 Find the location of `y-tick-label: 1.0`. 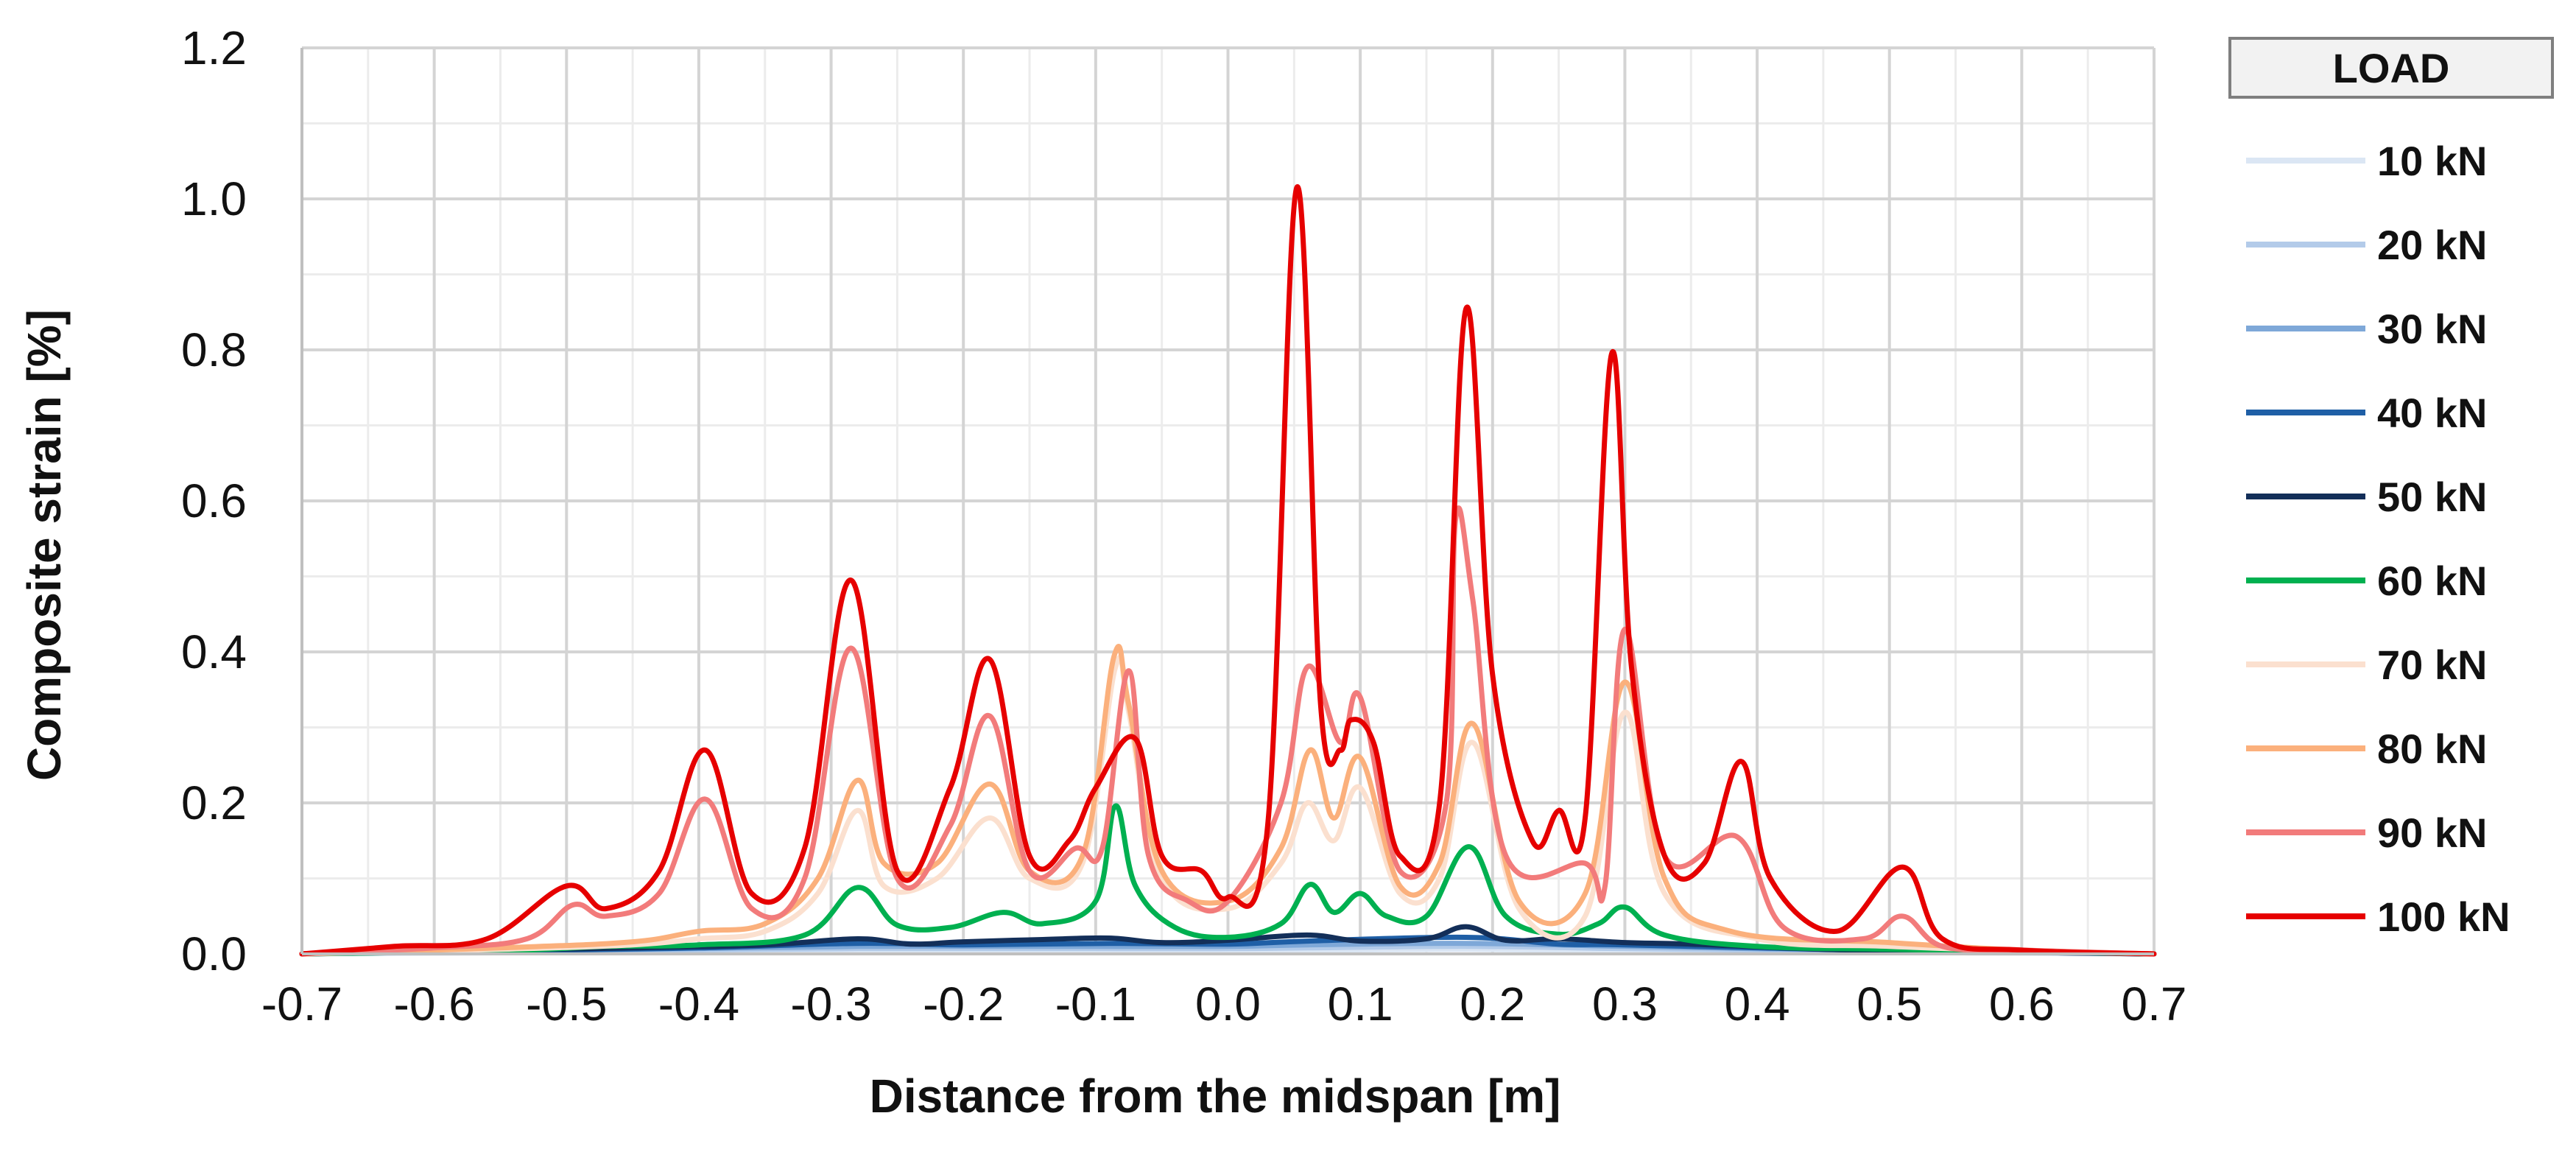

y-tick-label: 1.0 is located at coordinates (214, 199).